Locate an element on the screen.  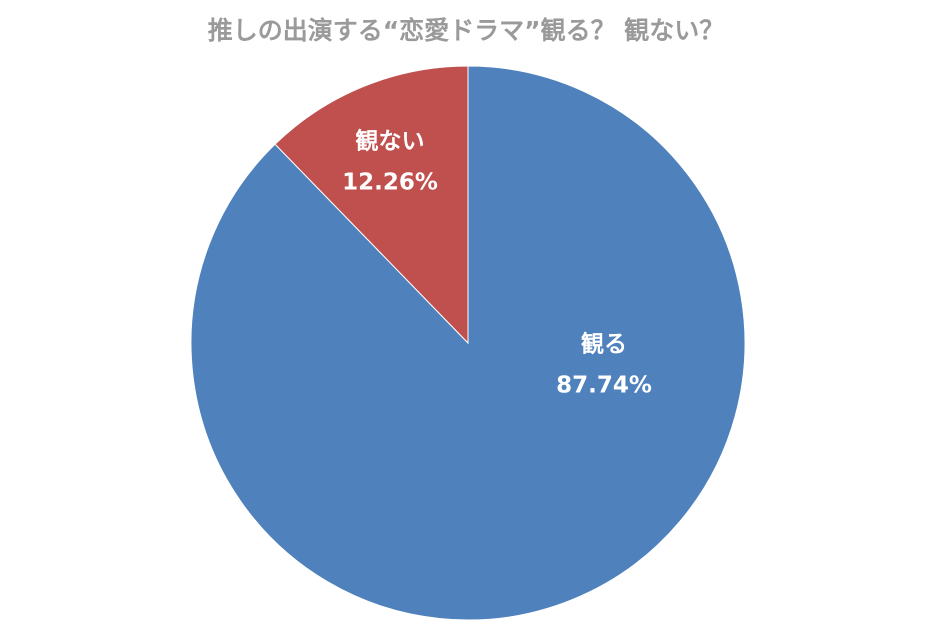
pie-slice is located at coordinates (371, 205).